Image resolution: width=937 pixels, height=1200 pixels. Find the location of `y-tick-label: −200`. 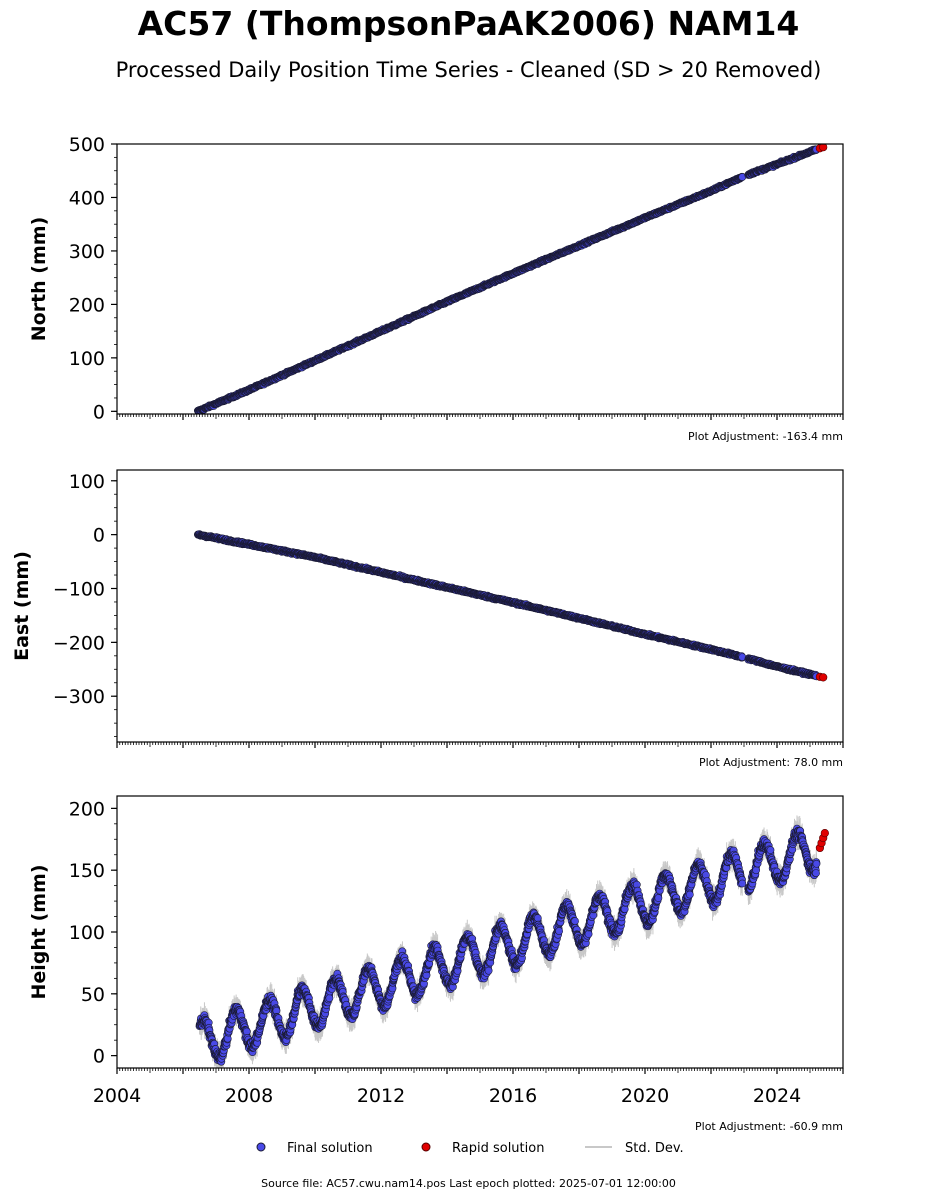

y-tick-label: −200 is located at coordinates (79, 643).